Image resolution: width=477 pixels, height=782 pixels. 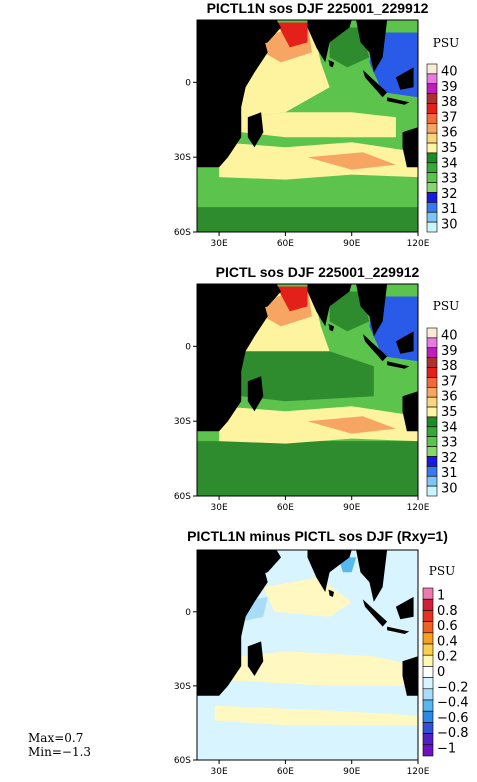 I want to click on diff-zero-north, so click(x=307, y=597).